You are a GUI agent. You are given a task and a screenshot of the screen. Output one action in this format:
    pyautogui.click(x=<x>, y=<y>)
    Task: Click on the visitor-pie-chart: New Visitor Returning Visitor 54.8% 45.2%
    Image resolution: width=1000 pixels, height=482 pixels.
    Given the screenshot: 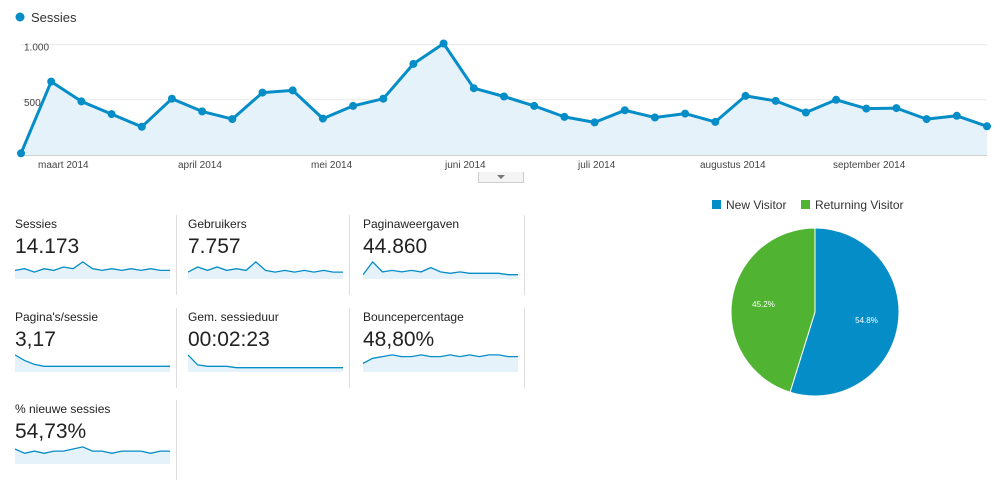 What is the action you would take?
    pyautogui.click(x=808, y=297)
    